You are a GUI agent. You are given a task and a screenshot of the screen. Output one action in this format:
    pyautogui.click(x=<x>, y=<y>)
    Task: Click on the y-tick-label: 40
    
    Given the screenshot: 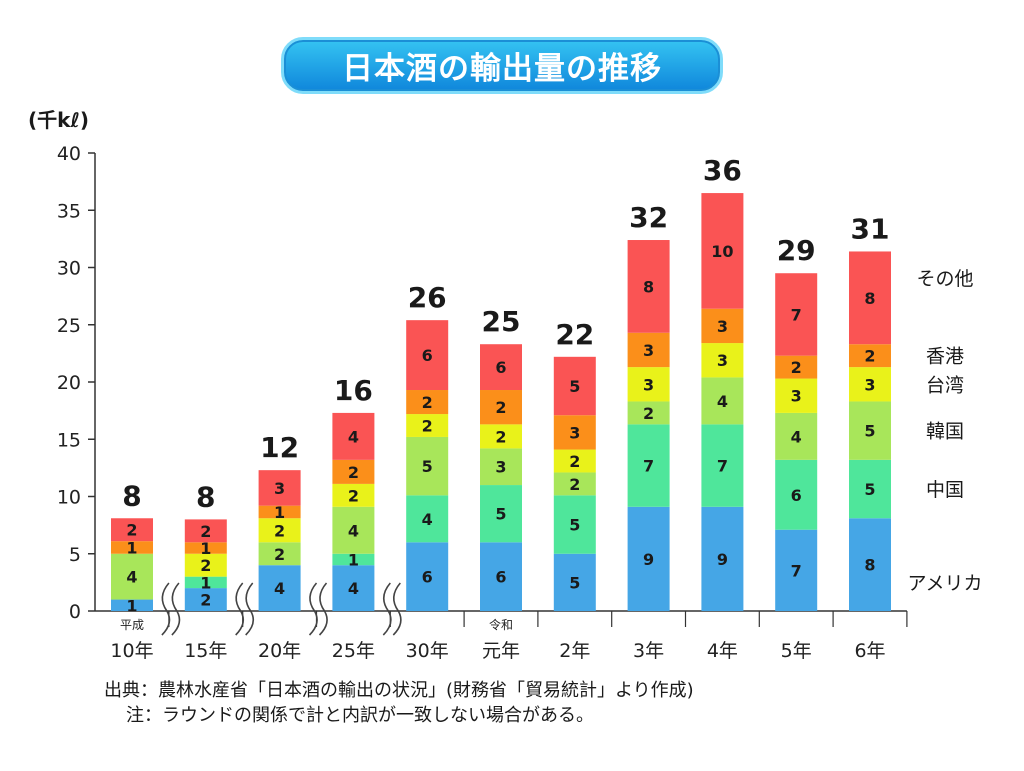 What is the action you would take?
    pyautogui.click(x=69, y=154)
    